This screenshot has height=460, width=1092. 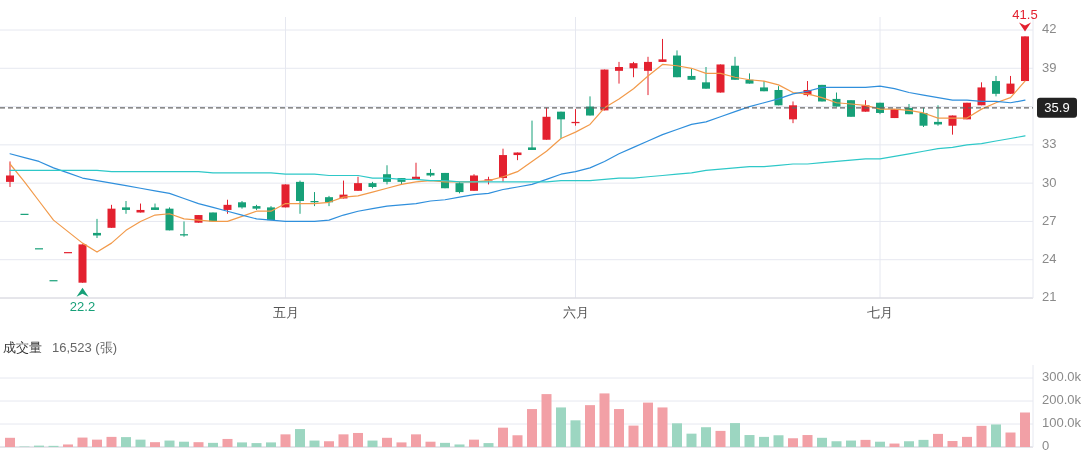 I want to click on y-tick-label: 24, so click(x=1049, y=259).